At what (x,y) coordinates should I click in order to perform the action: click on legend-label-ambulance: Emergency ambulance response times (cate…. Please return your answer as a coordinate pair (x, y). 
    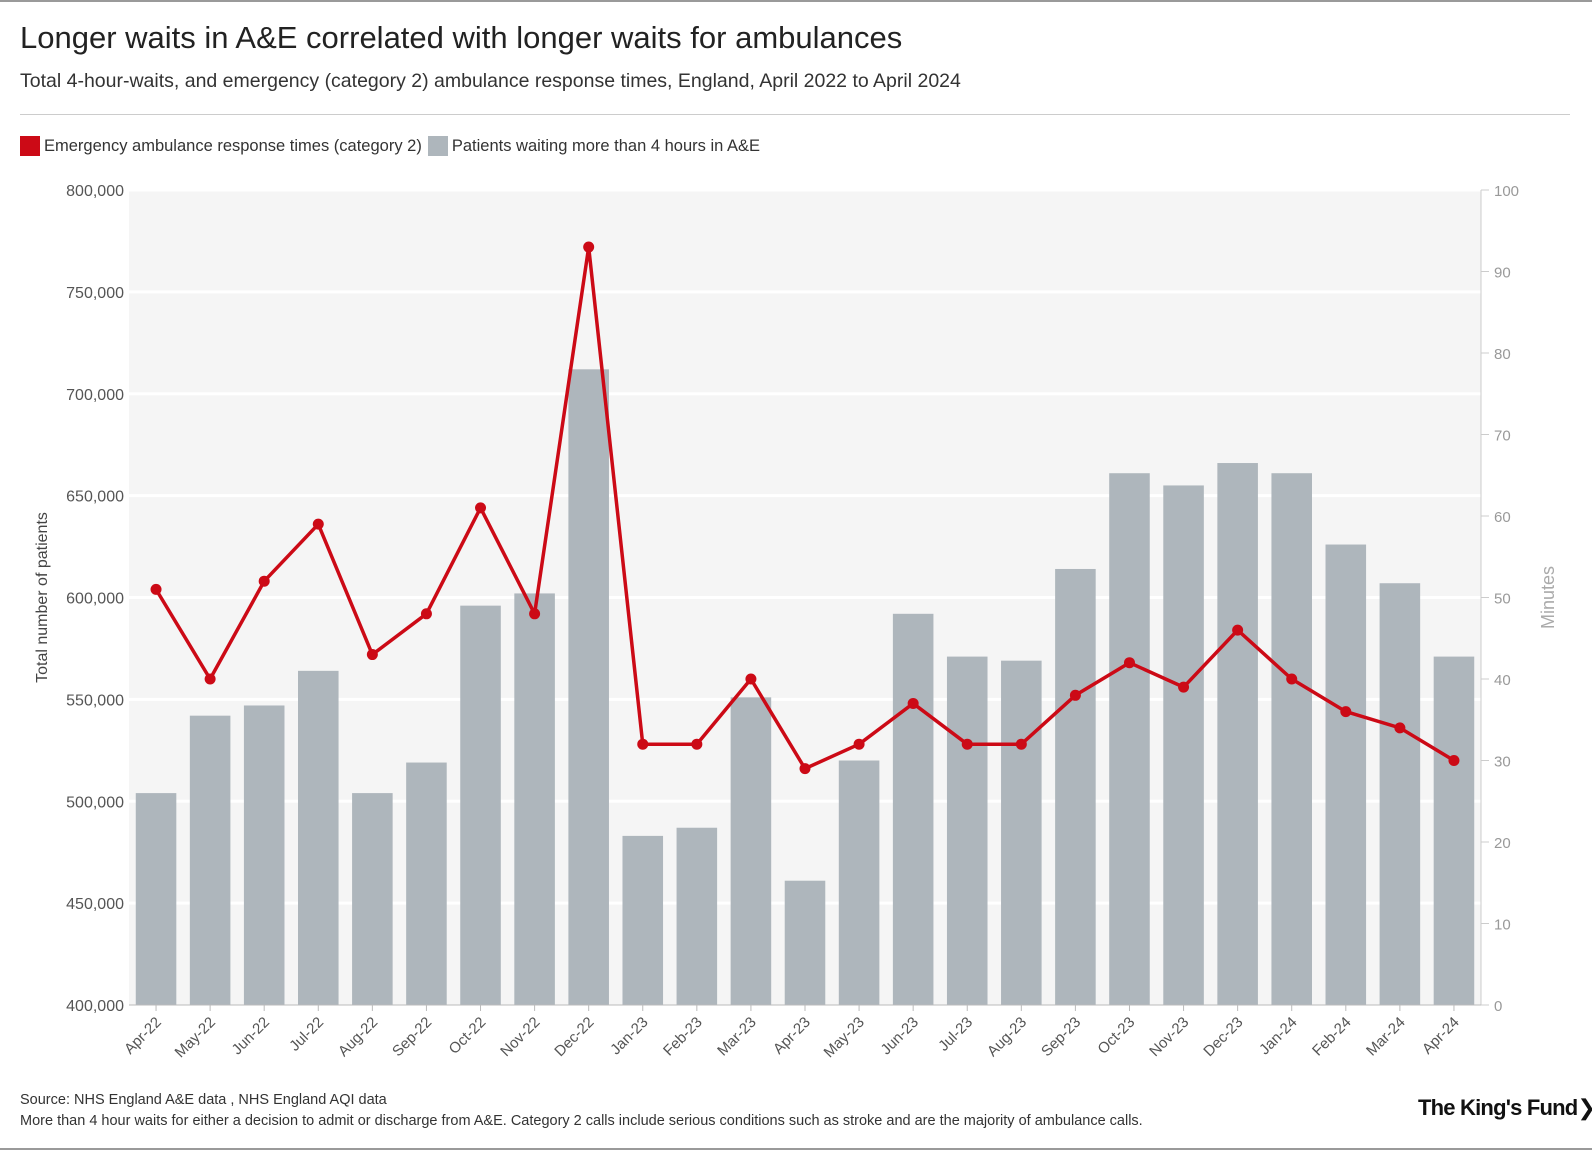
    Looking at the image, I should click on (233, 145).